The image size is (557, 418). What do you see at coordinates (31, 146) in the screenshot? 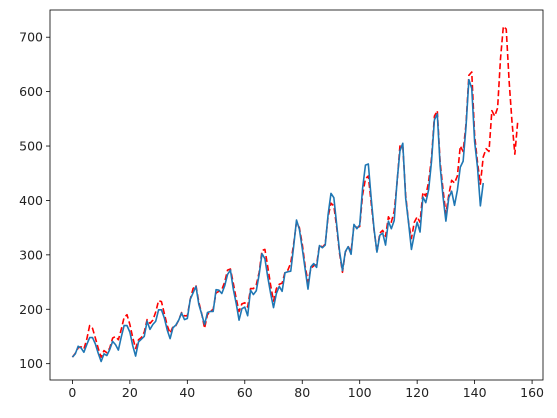
I see `y-tick-label: 500` at bounding box center [31, 146].